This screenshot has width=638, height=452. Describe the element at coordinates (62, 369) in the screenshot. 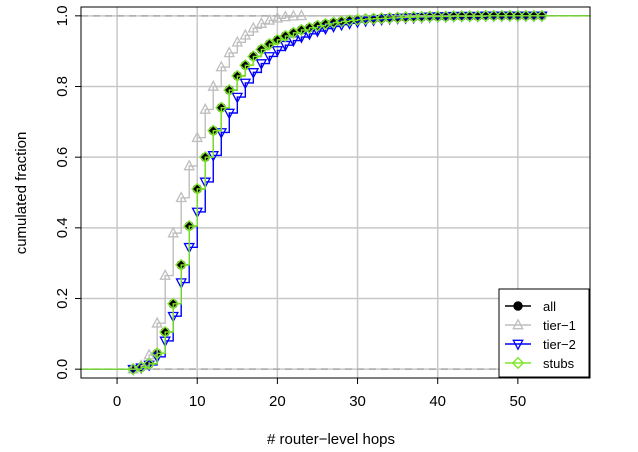

I see `y-tick-label-0: 0.0` at that location.